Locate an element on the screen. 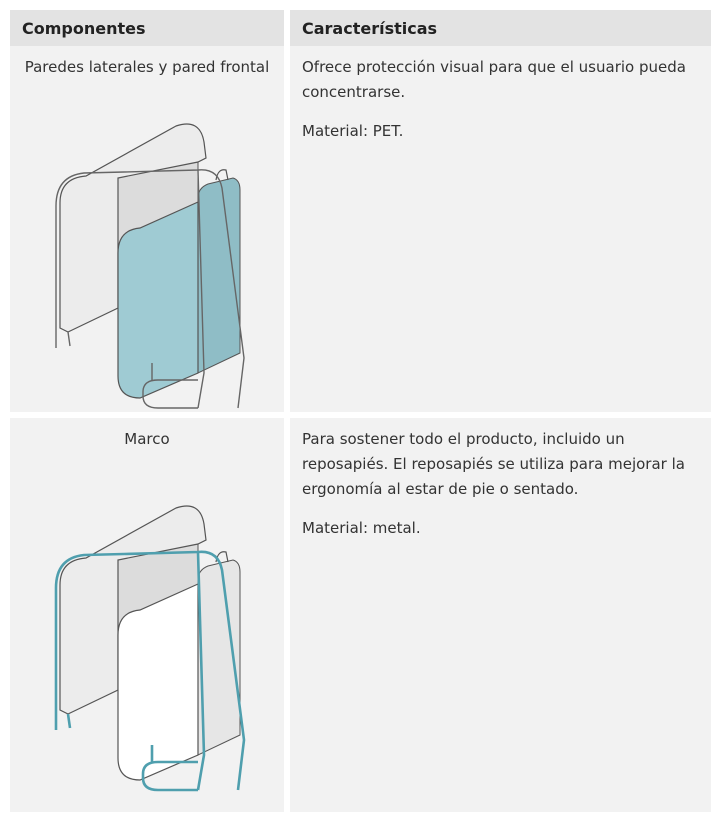  paragraph: Material: PET. is located at coordinates (353, 131).